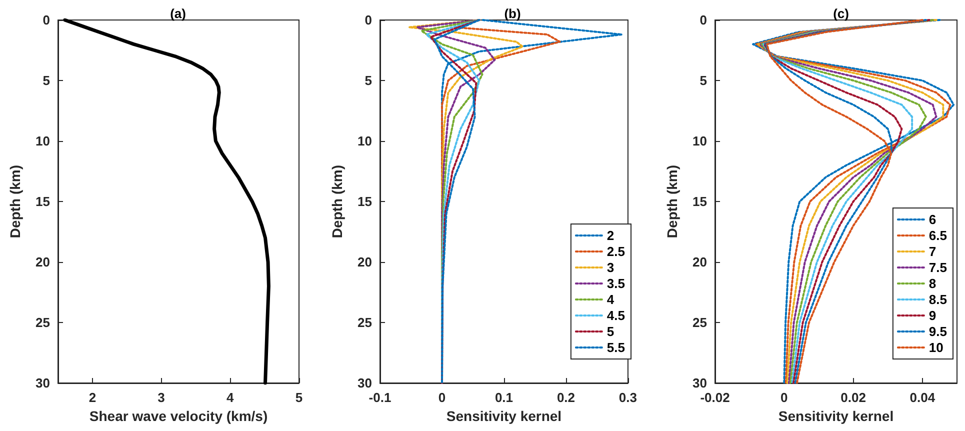 The height and width of the screenshot is (431, 965). Describe the element at coordinates (923, 397) in the screenshot. I see `x-tick-label: 0.04` at that location.